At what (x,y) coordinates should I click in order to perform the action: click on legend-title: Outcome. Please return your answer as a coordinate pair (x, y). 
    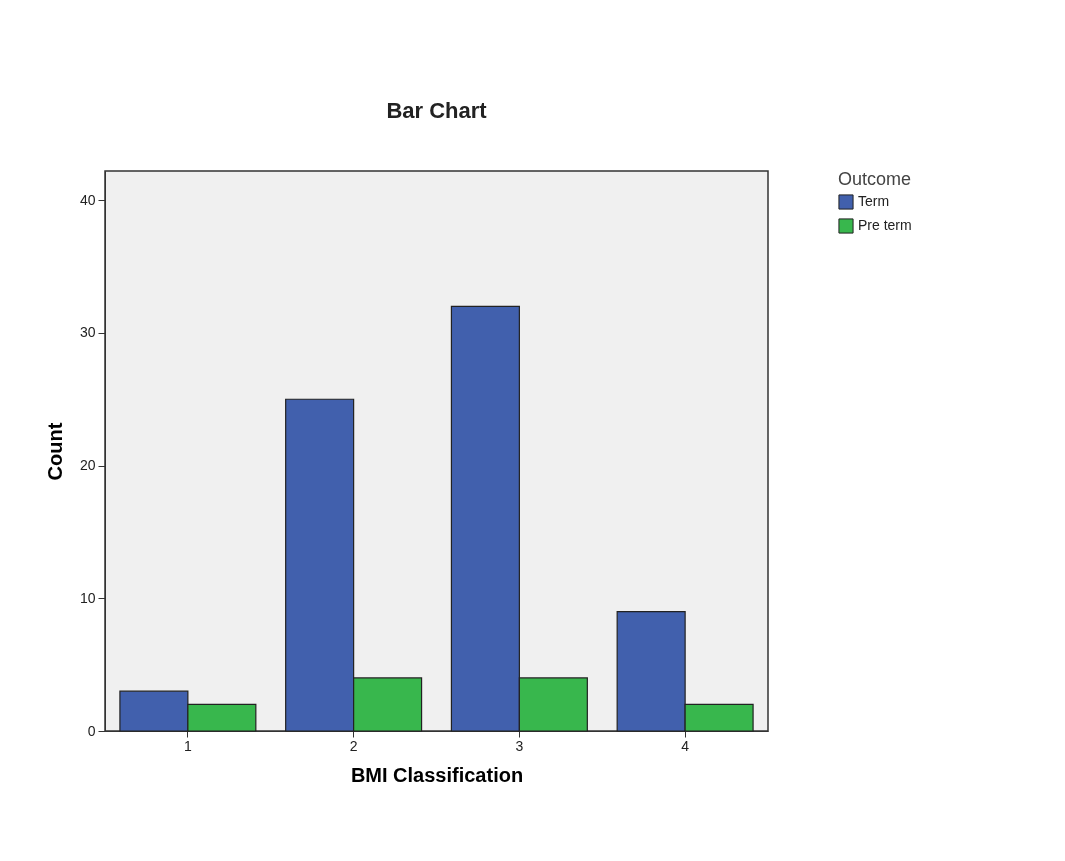
    Looking at the image, I should click on (875, 179).